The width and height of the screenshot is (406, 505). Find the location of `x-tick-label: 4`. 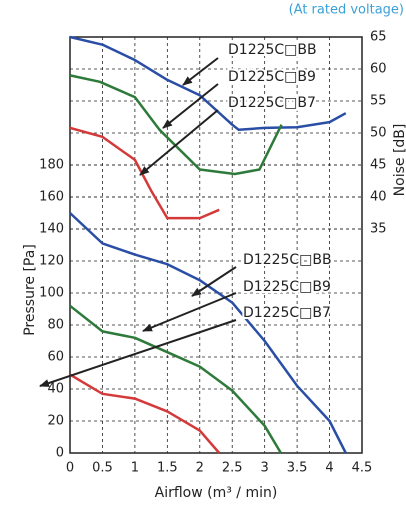

x-tick-label: 4 is located at coordinates (329, 468).